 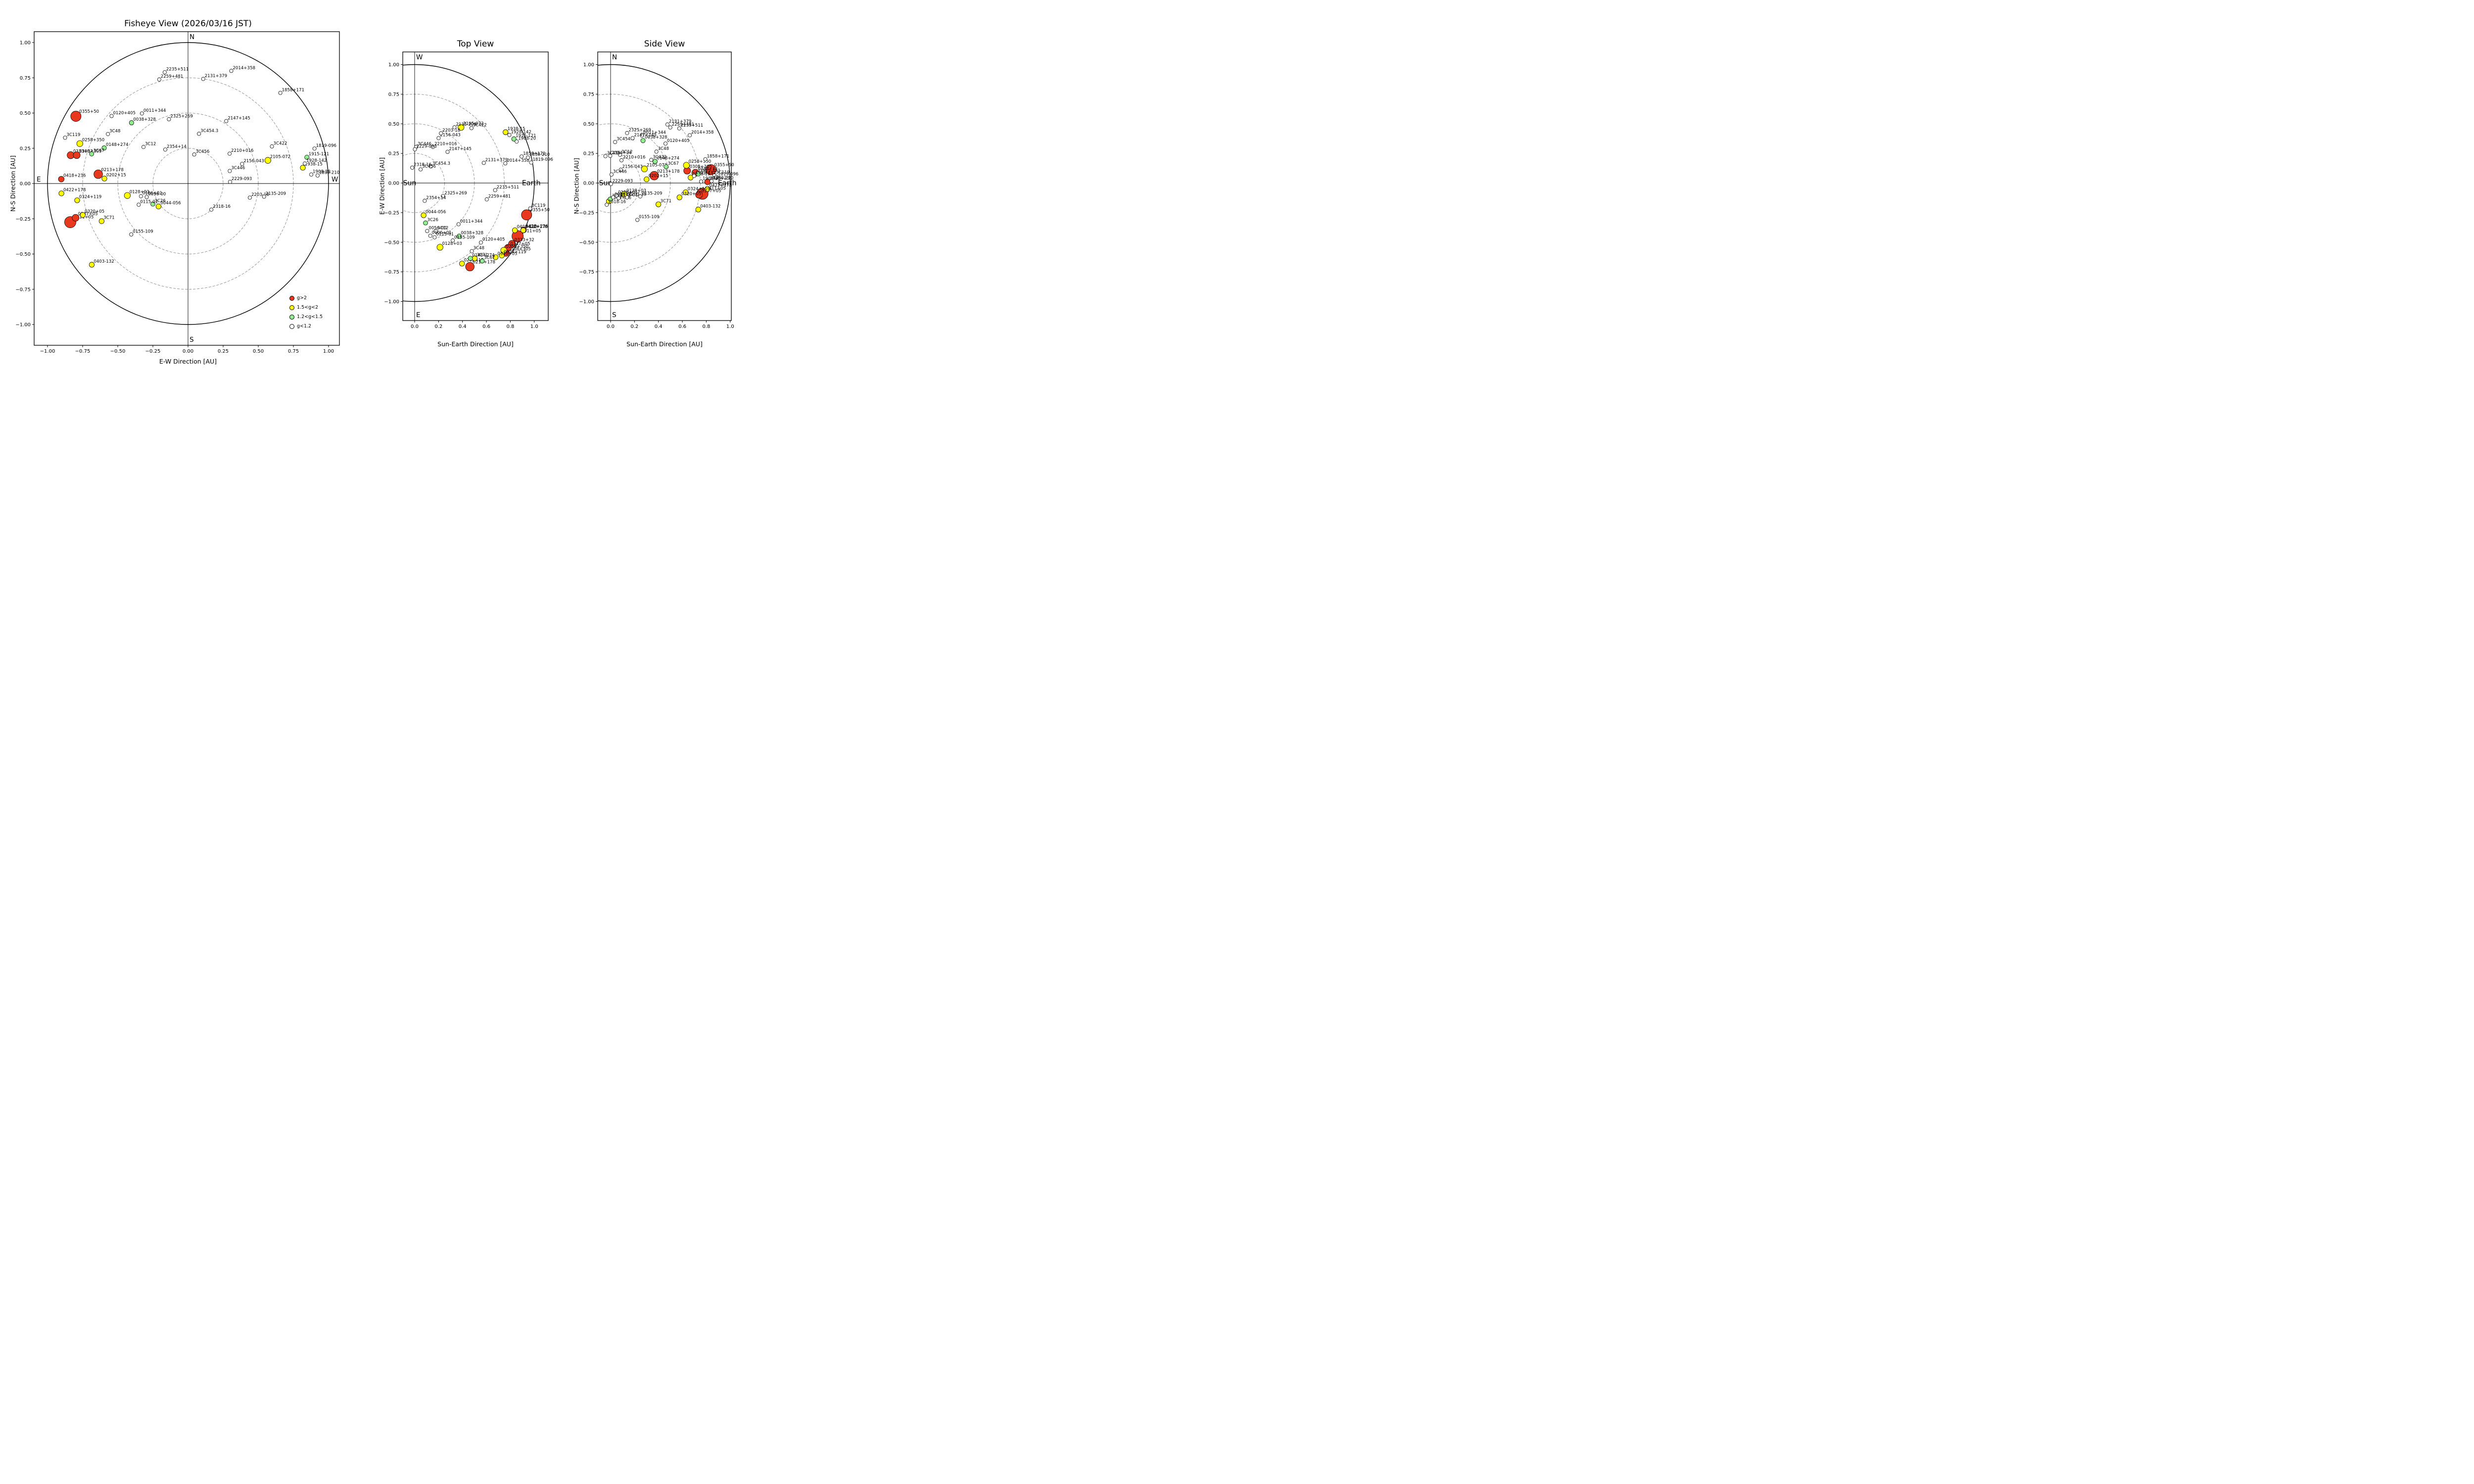 I want to click on magnitude-legend: g>2 1.5<g<2 1.2<g<1.5 g<1.2, so click(x=306, y=312).